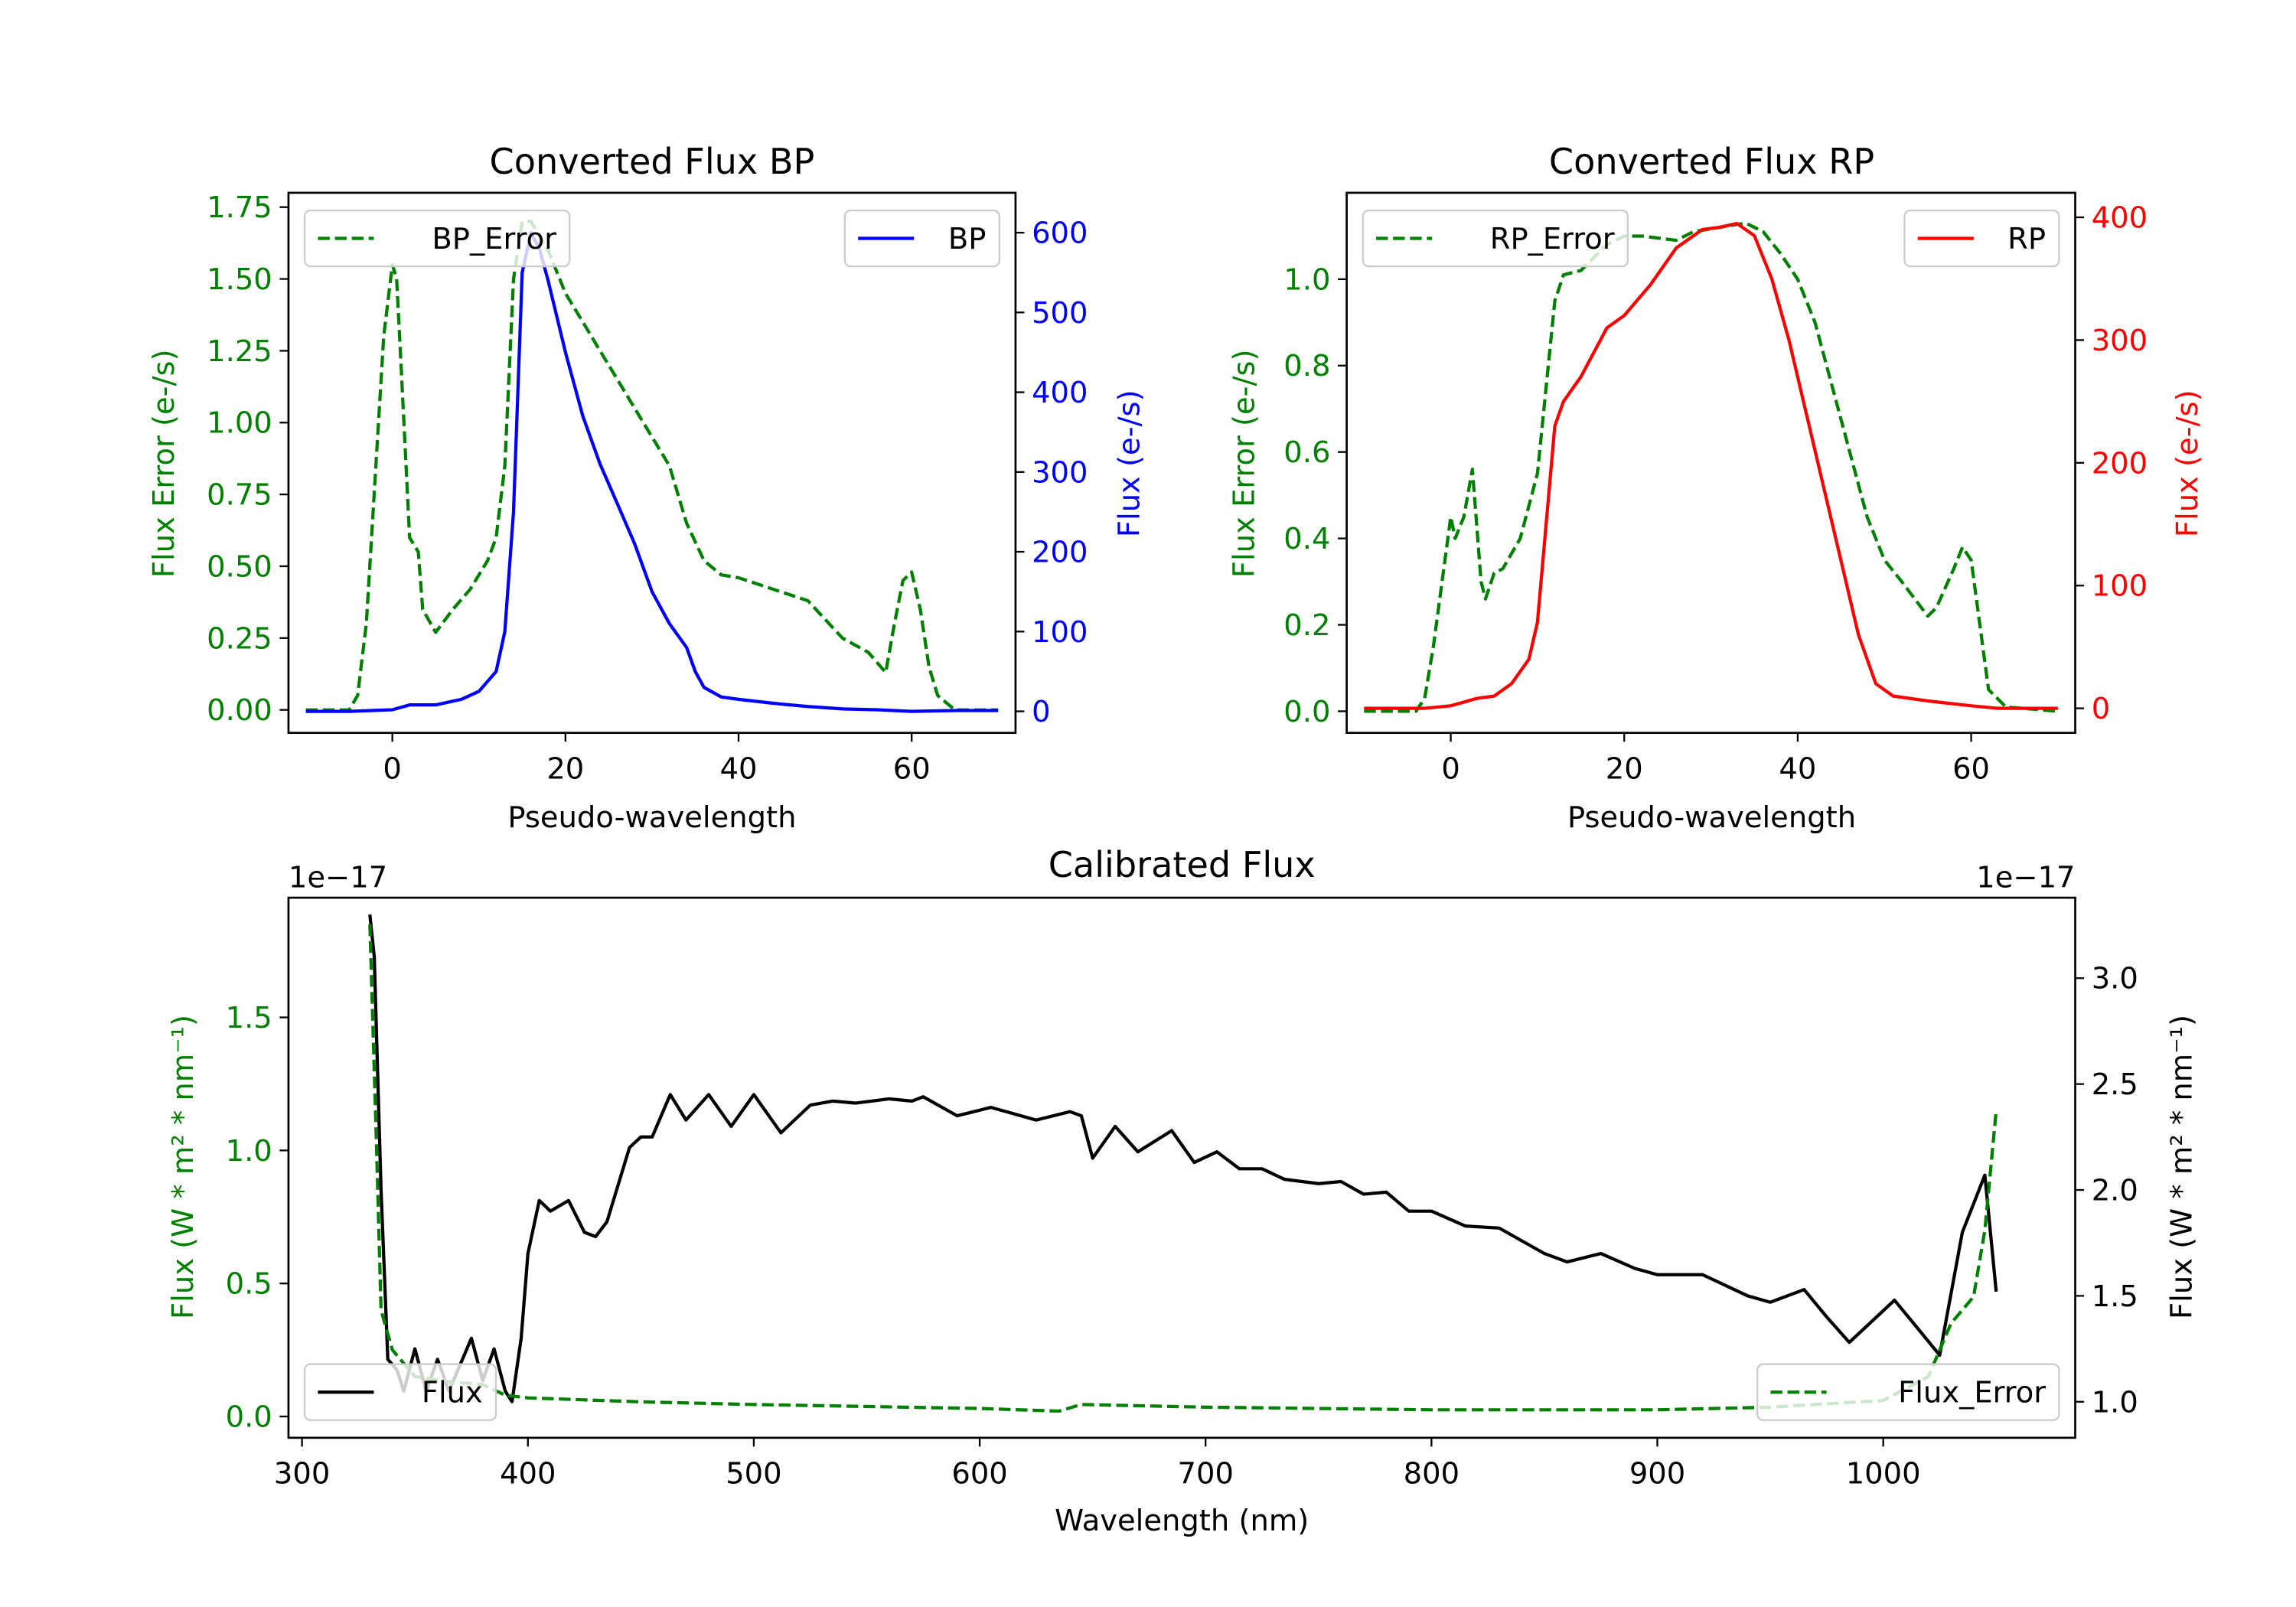 The image size is (2296, 1607). I want to click on cal-legend-flux-error: Flux_Error, so click(1908, 1392).